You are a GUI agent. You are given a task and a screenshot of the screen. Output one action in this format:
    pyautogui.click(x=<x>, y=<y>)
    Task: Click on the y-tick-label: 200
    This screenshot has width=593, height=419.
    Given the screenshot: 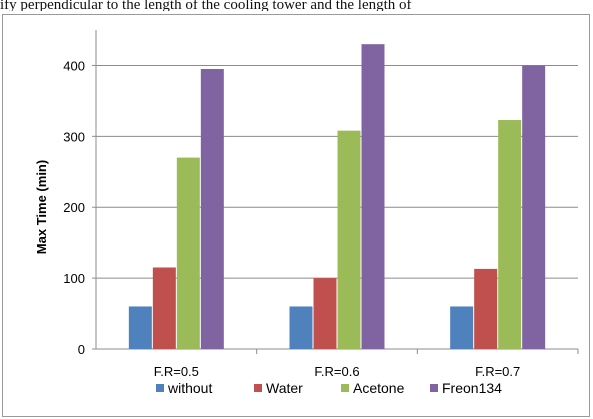 What is the action you would take?
    pyautogui.click(x=74, y=207)
    